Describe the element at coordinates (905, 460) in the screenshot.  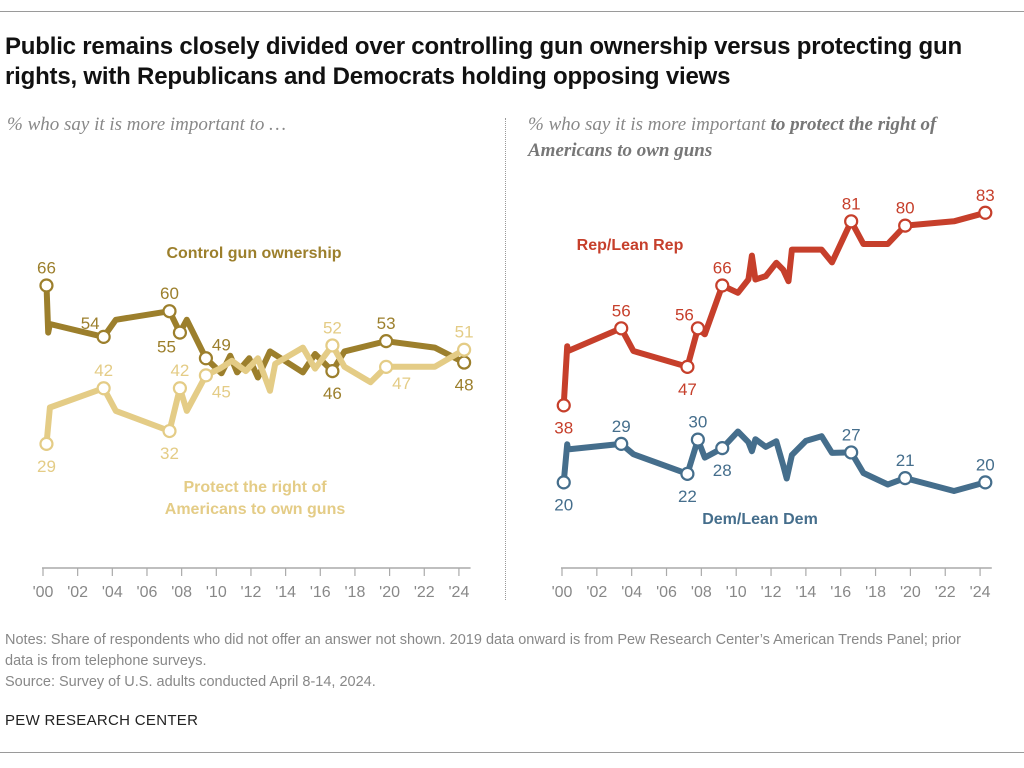
I see `data-label: 21` at that location.